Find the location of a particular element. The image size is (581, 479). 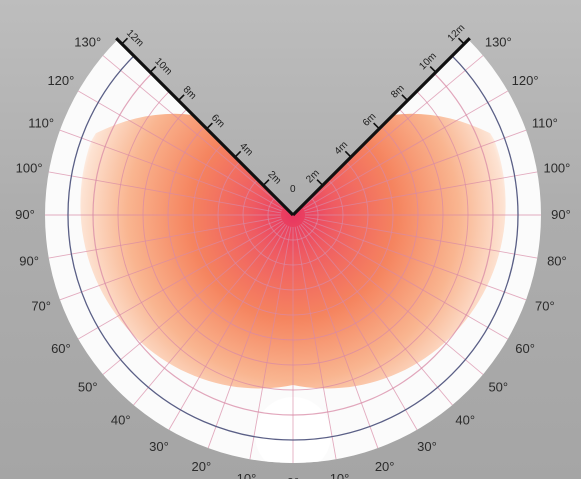

right-distance-label: 12m is located at coordinates (457, 33).